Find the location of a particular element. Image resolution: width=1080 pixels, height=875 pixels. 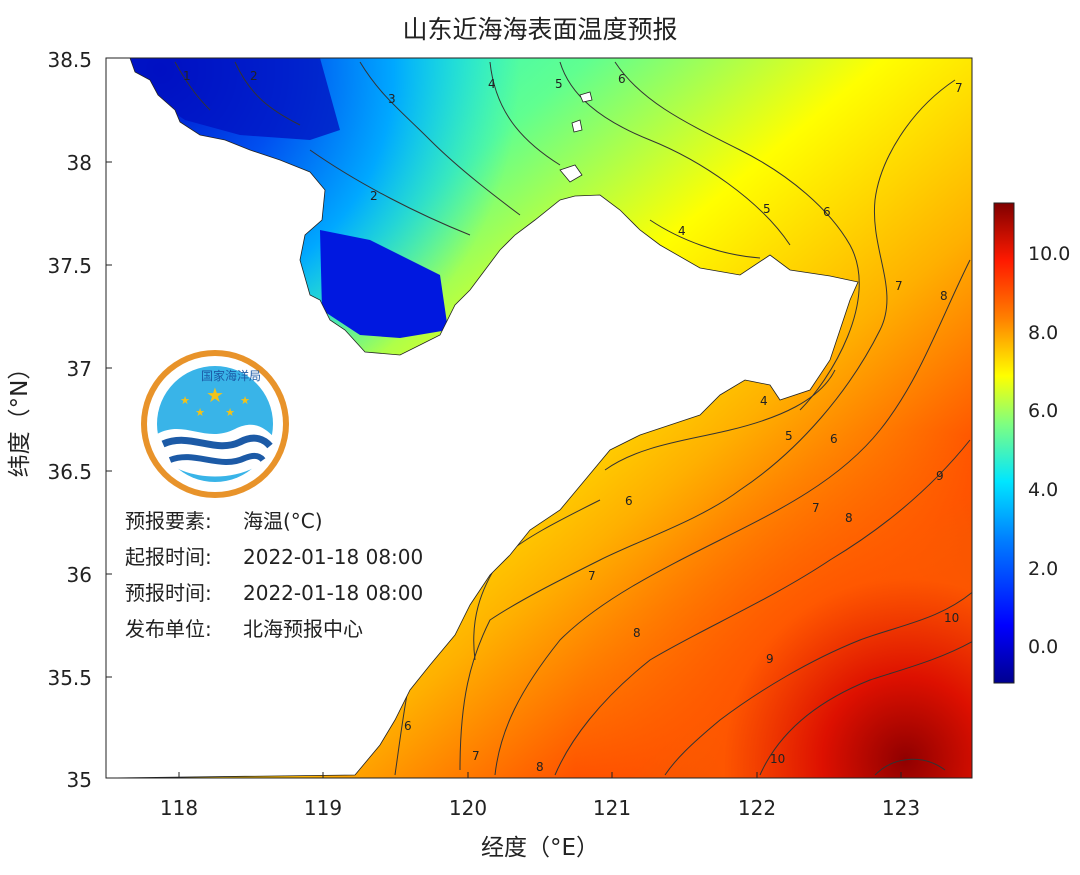

logo: 国家海洋局 ★ ★ ★ ★ ★ is located at coordinates (215, 424).